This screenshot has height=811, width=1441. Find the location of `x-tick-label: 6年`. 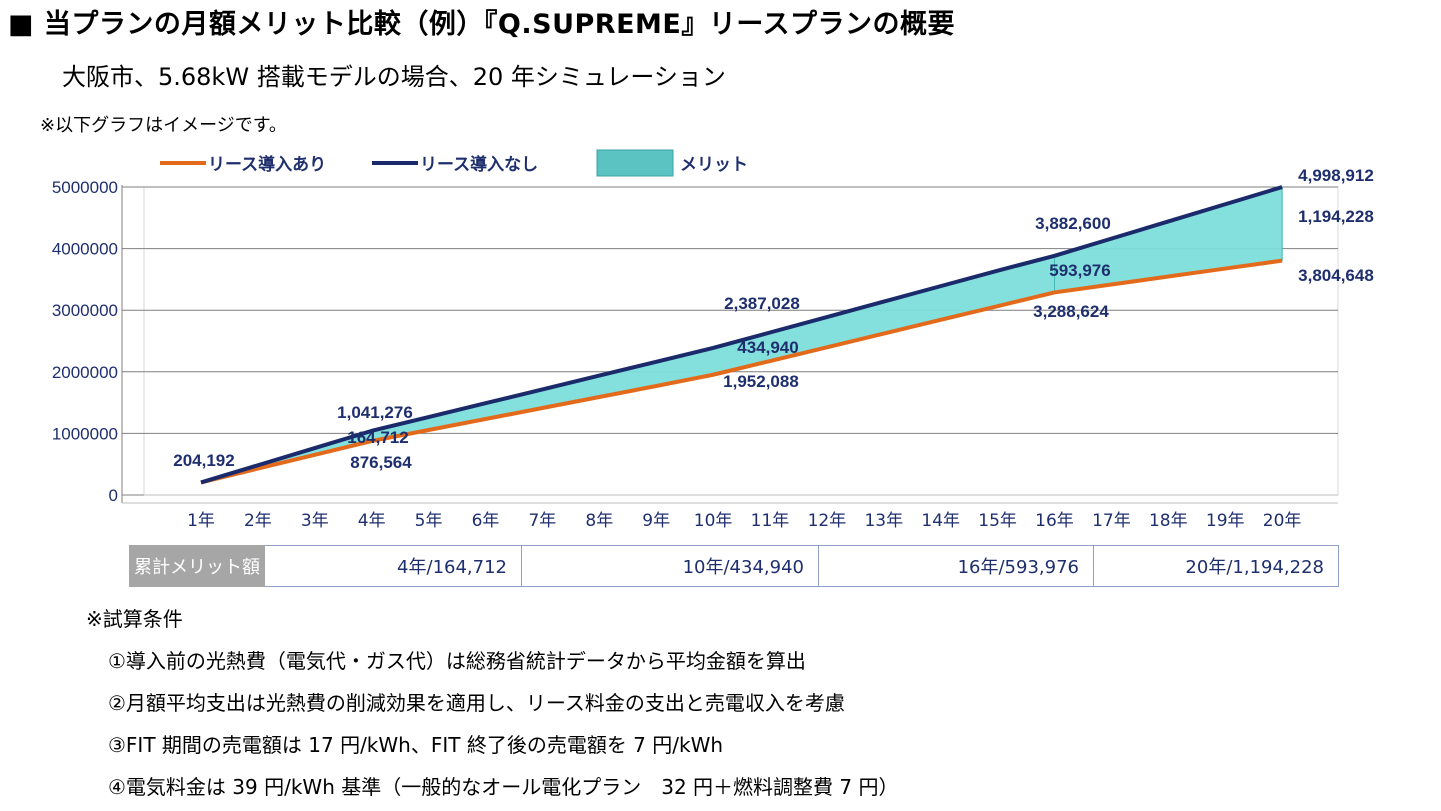

x-tick-label: 6年 is located at coordinates (486, 521).